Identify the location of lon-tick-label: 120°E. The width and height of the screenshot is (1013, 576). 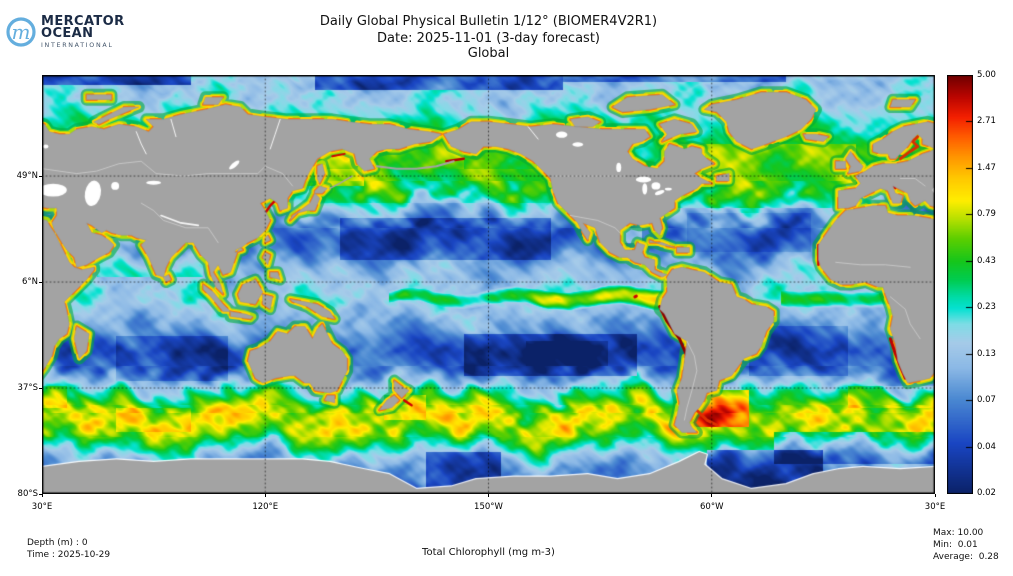
(265, 507).